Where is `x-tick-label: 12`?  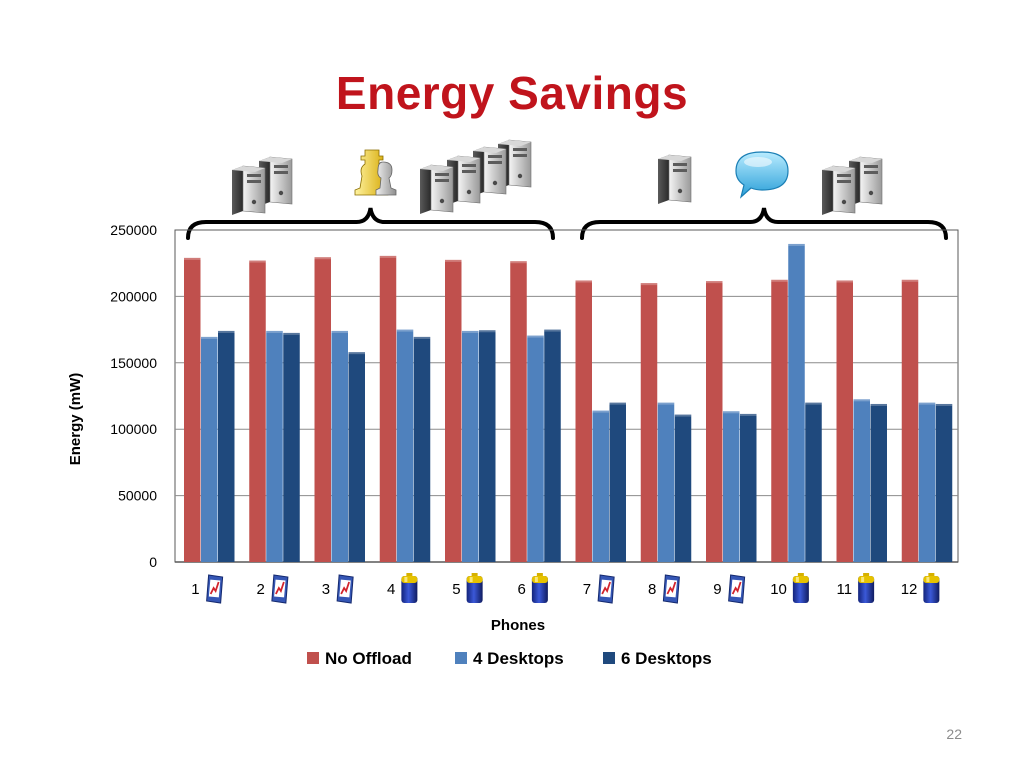 x-tick-label: 12 is located at coordinates (909, 589).